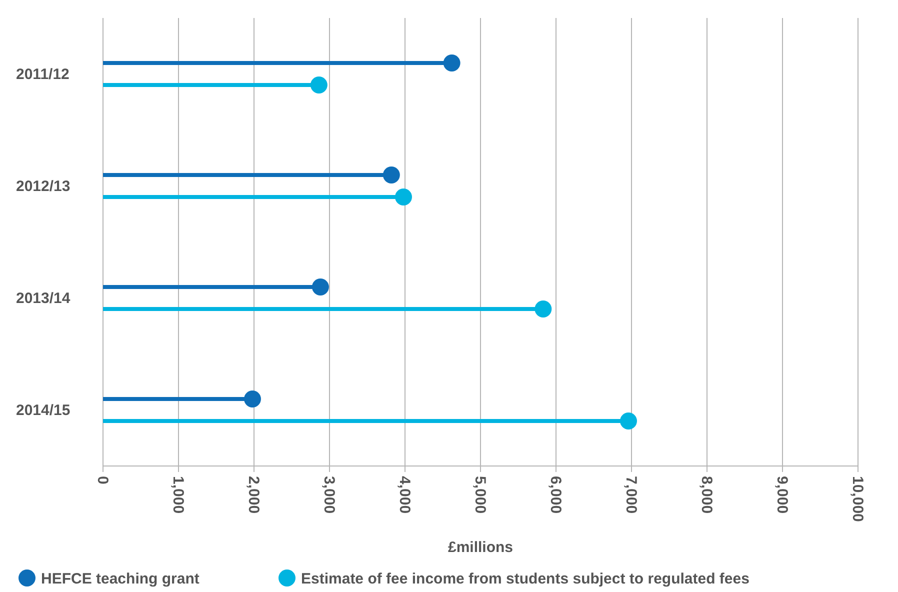 The height and width of the screenshot is (592, 898). I want to click on x-tick-label: 9,000, so click(781, 495).